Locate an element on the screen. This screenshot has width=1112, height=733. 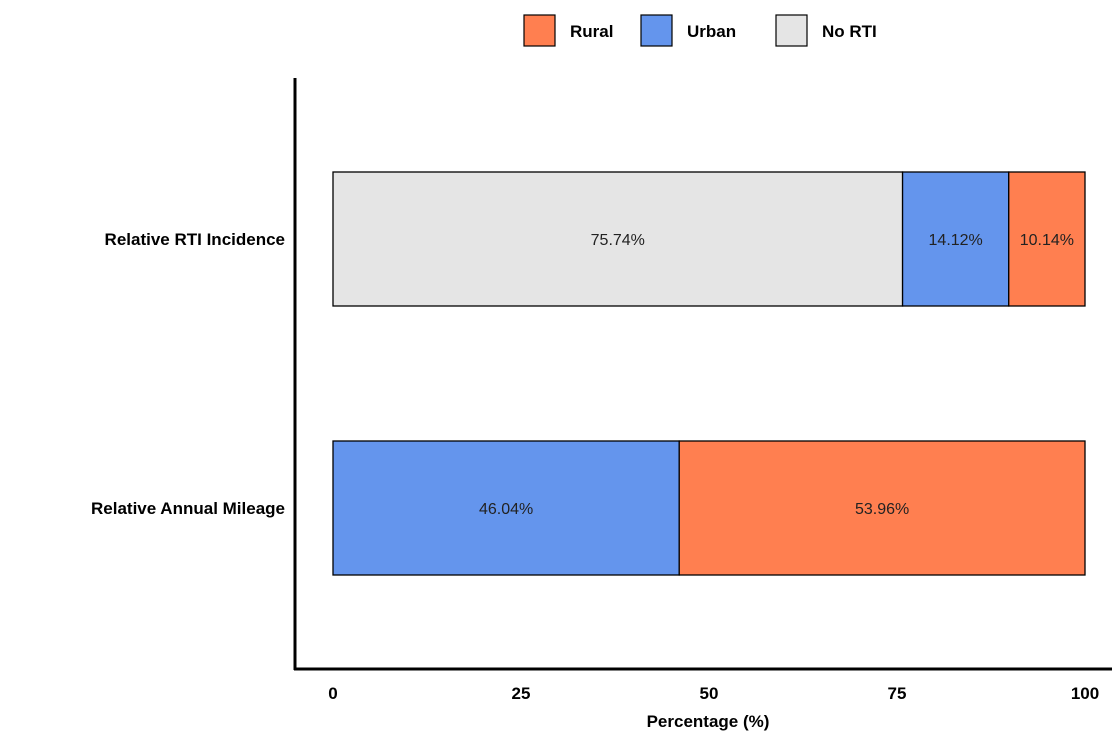
category-label: Relative Annual Mileage is located at coordinates (188, 508).